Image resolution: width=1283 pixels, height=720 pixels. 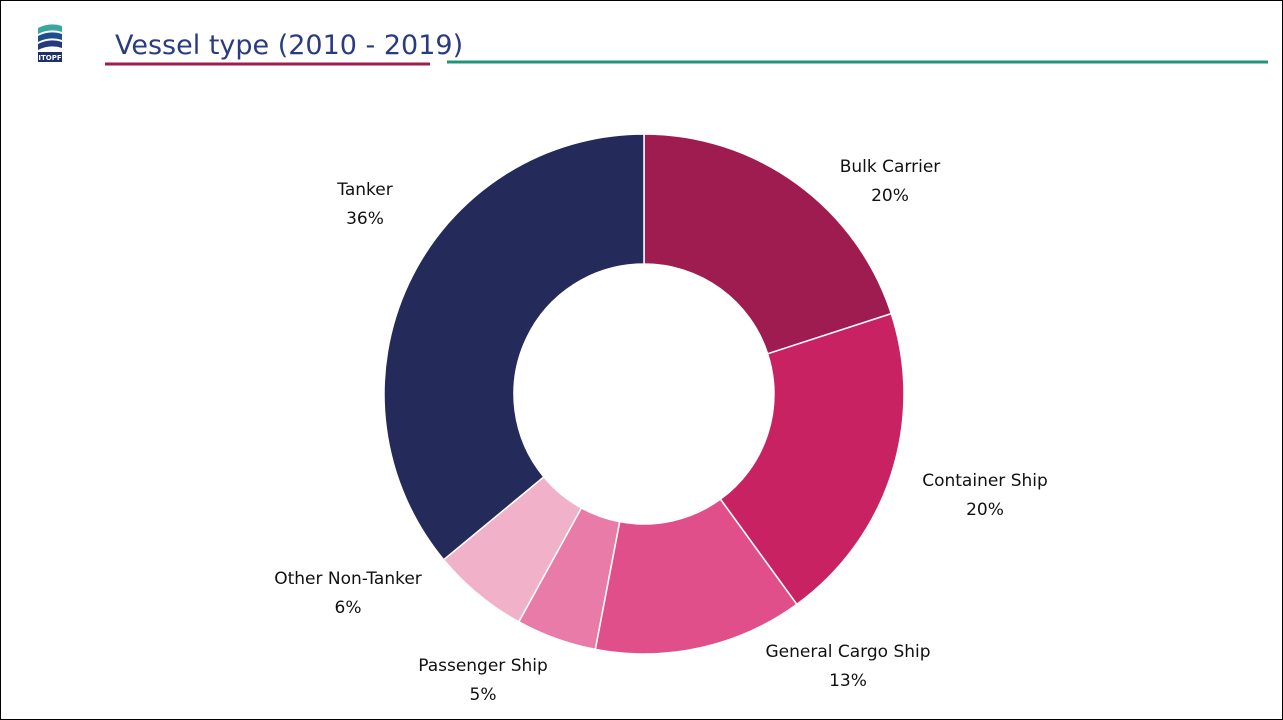 I want to click on logo: ITOPF, so click(x=50, y=43).